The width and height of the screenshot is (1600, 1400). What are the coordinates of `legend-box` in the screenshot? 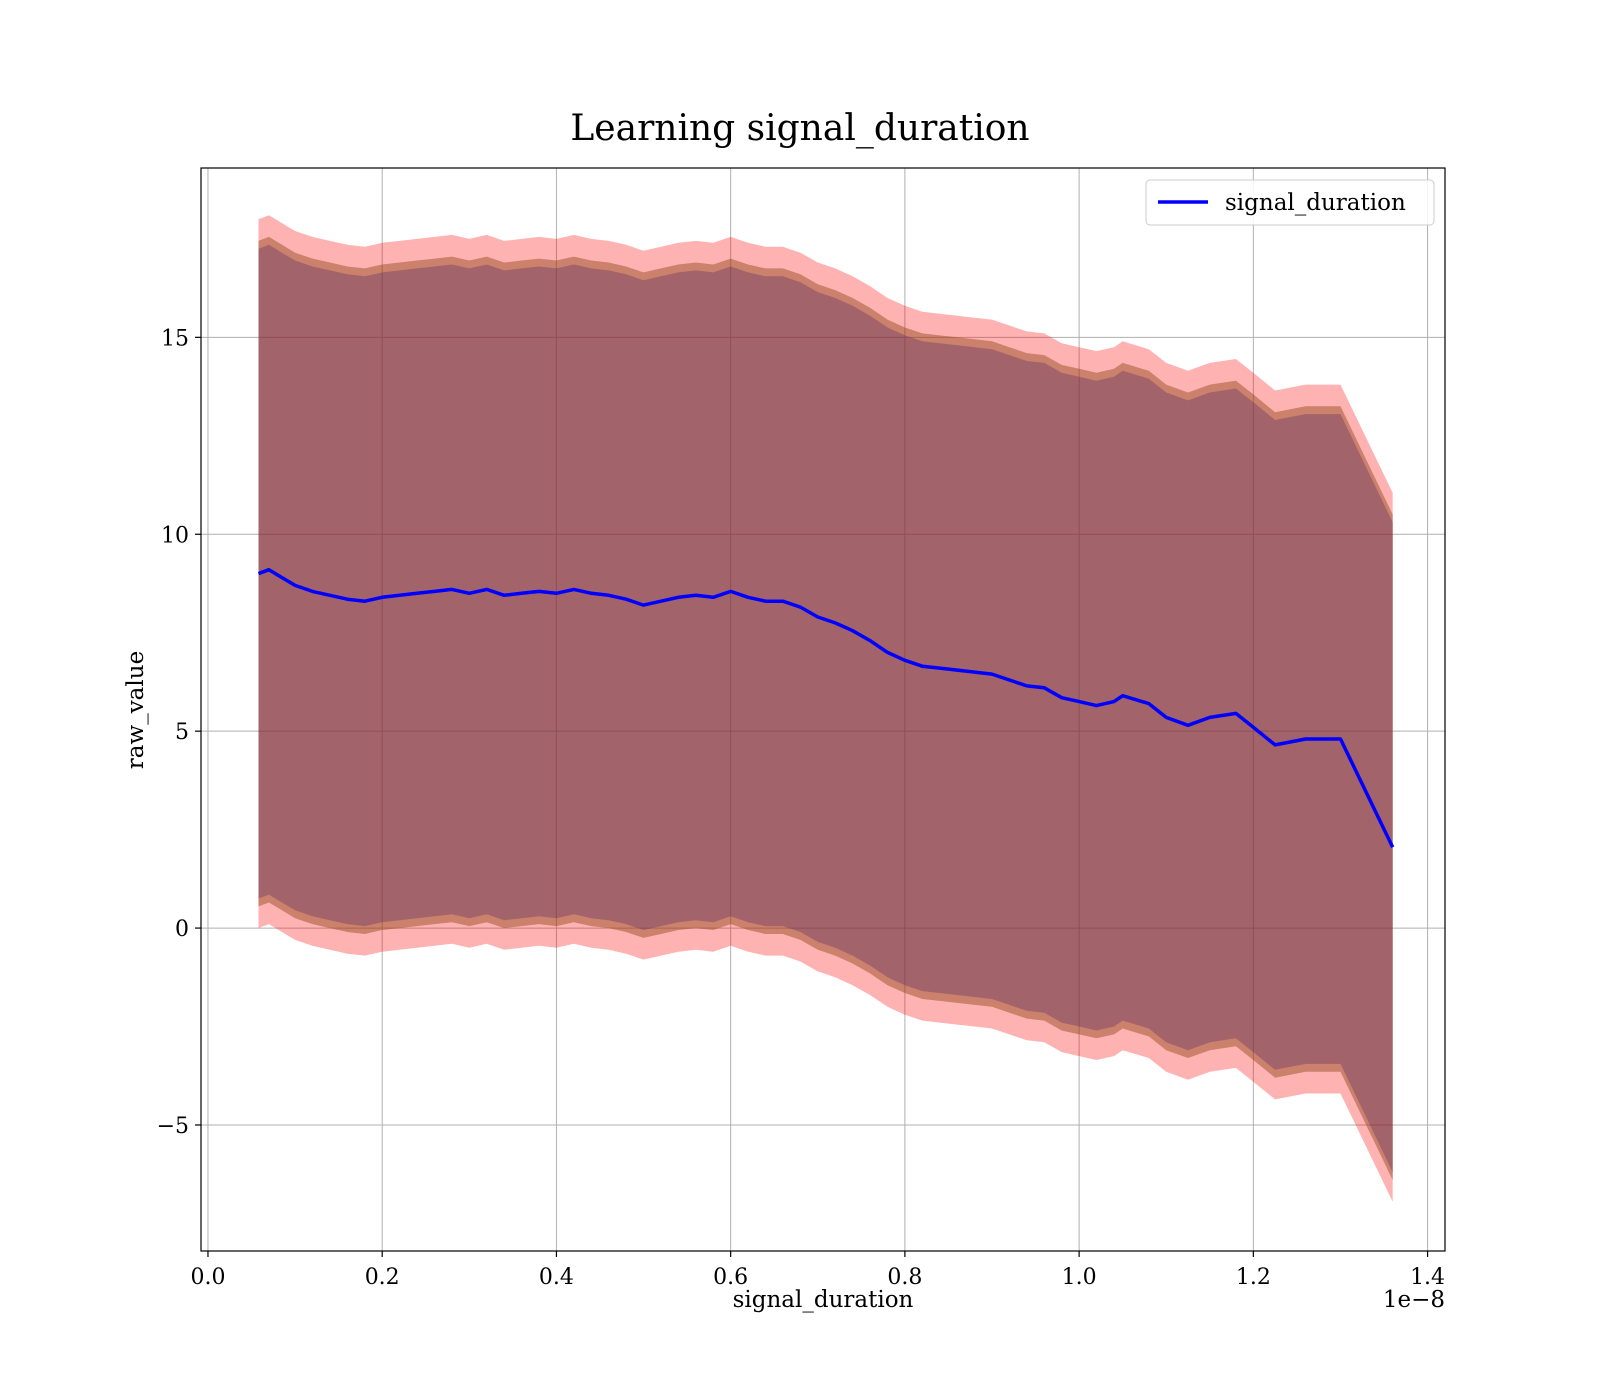 It's located at (1290, 202).